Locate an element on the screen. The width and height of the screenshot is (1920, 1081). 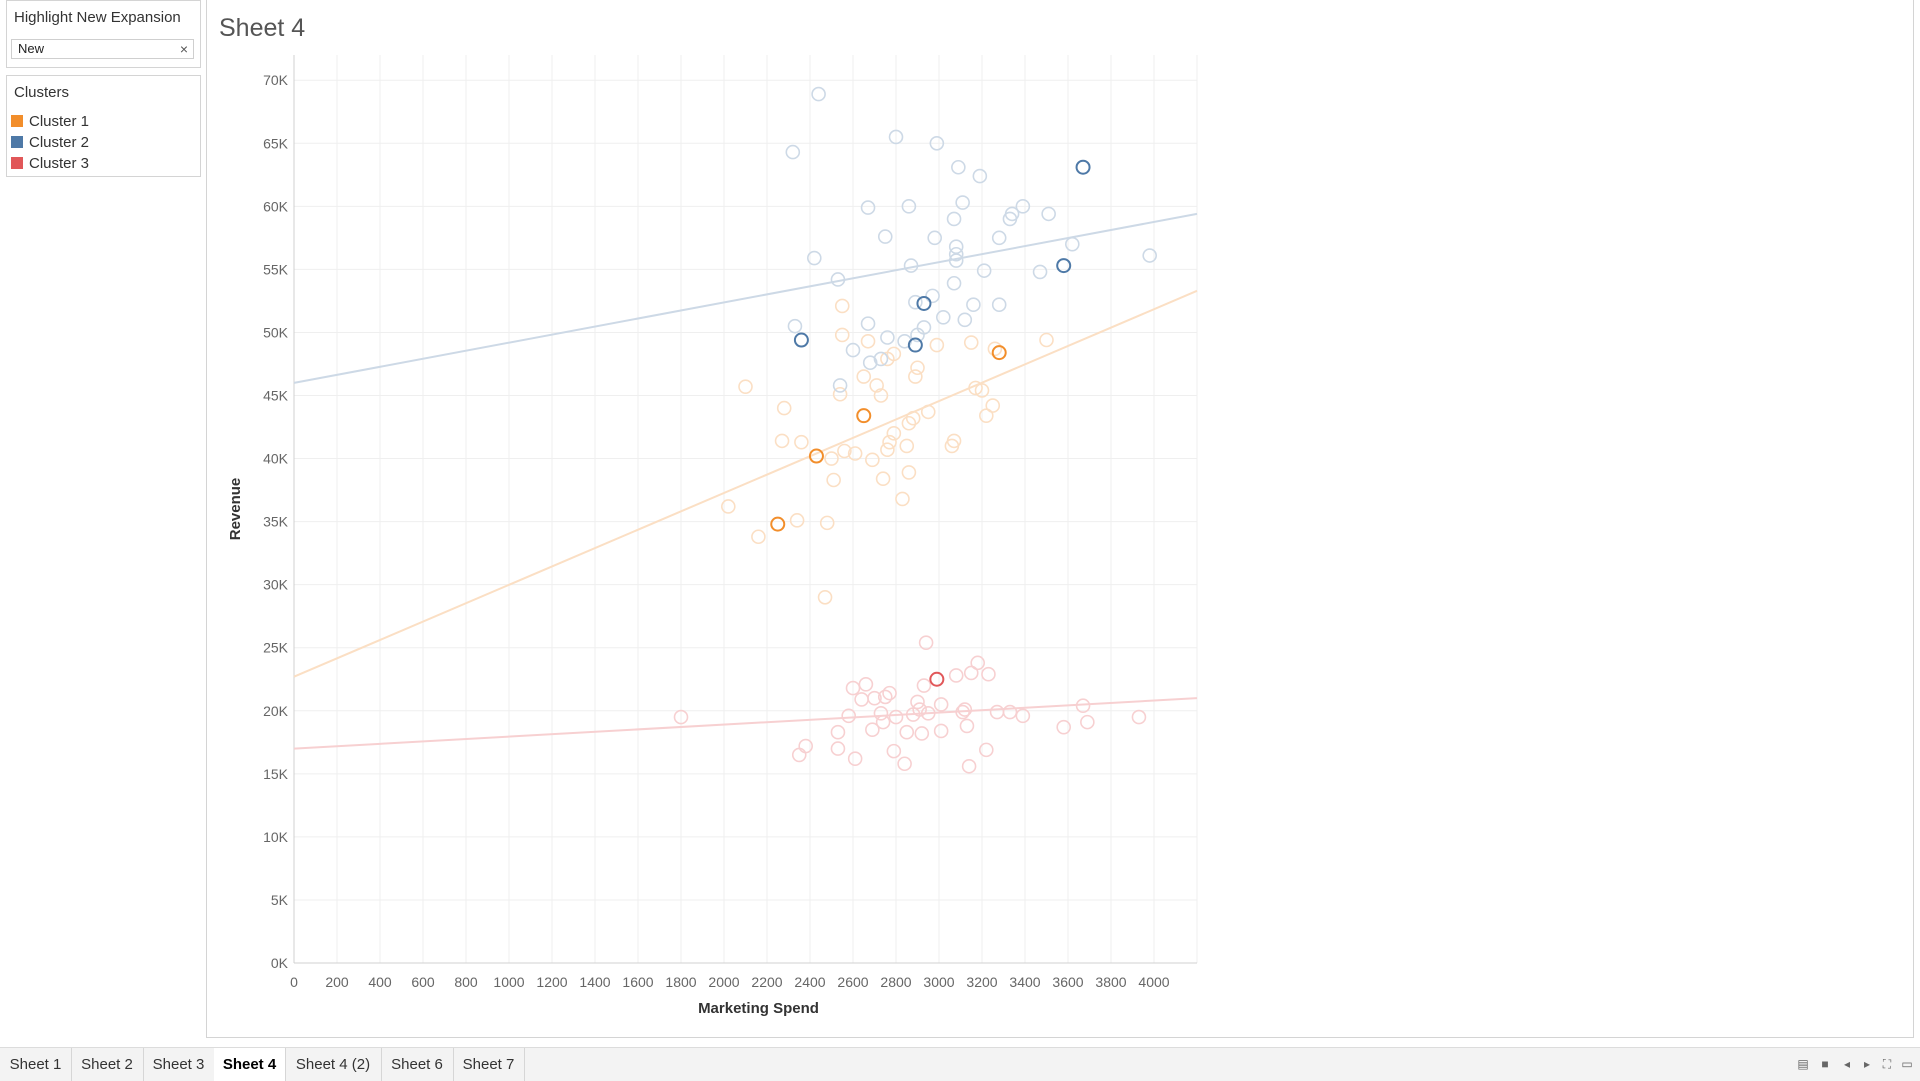
x-tick-label: 1200 is located at coordinates (551, 982).